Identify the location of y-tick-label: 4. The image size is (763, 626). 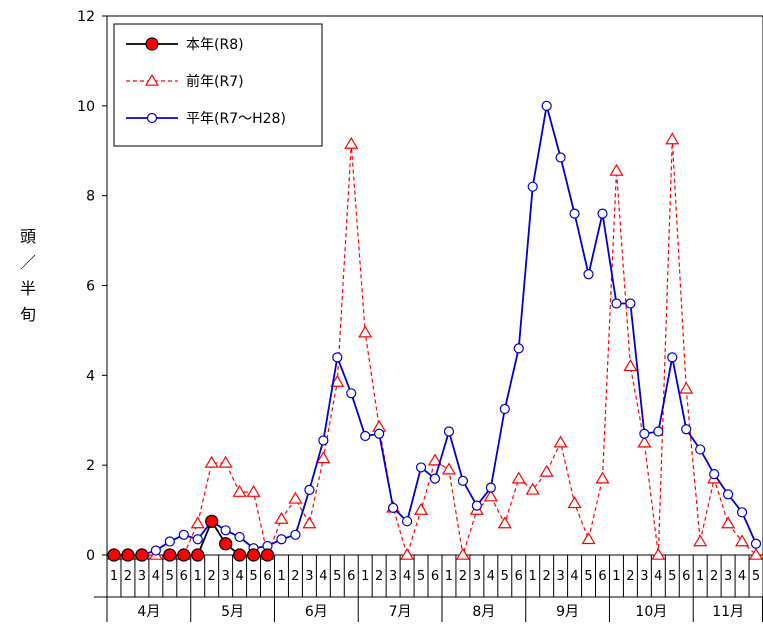
(90, 376).